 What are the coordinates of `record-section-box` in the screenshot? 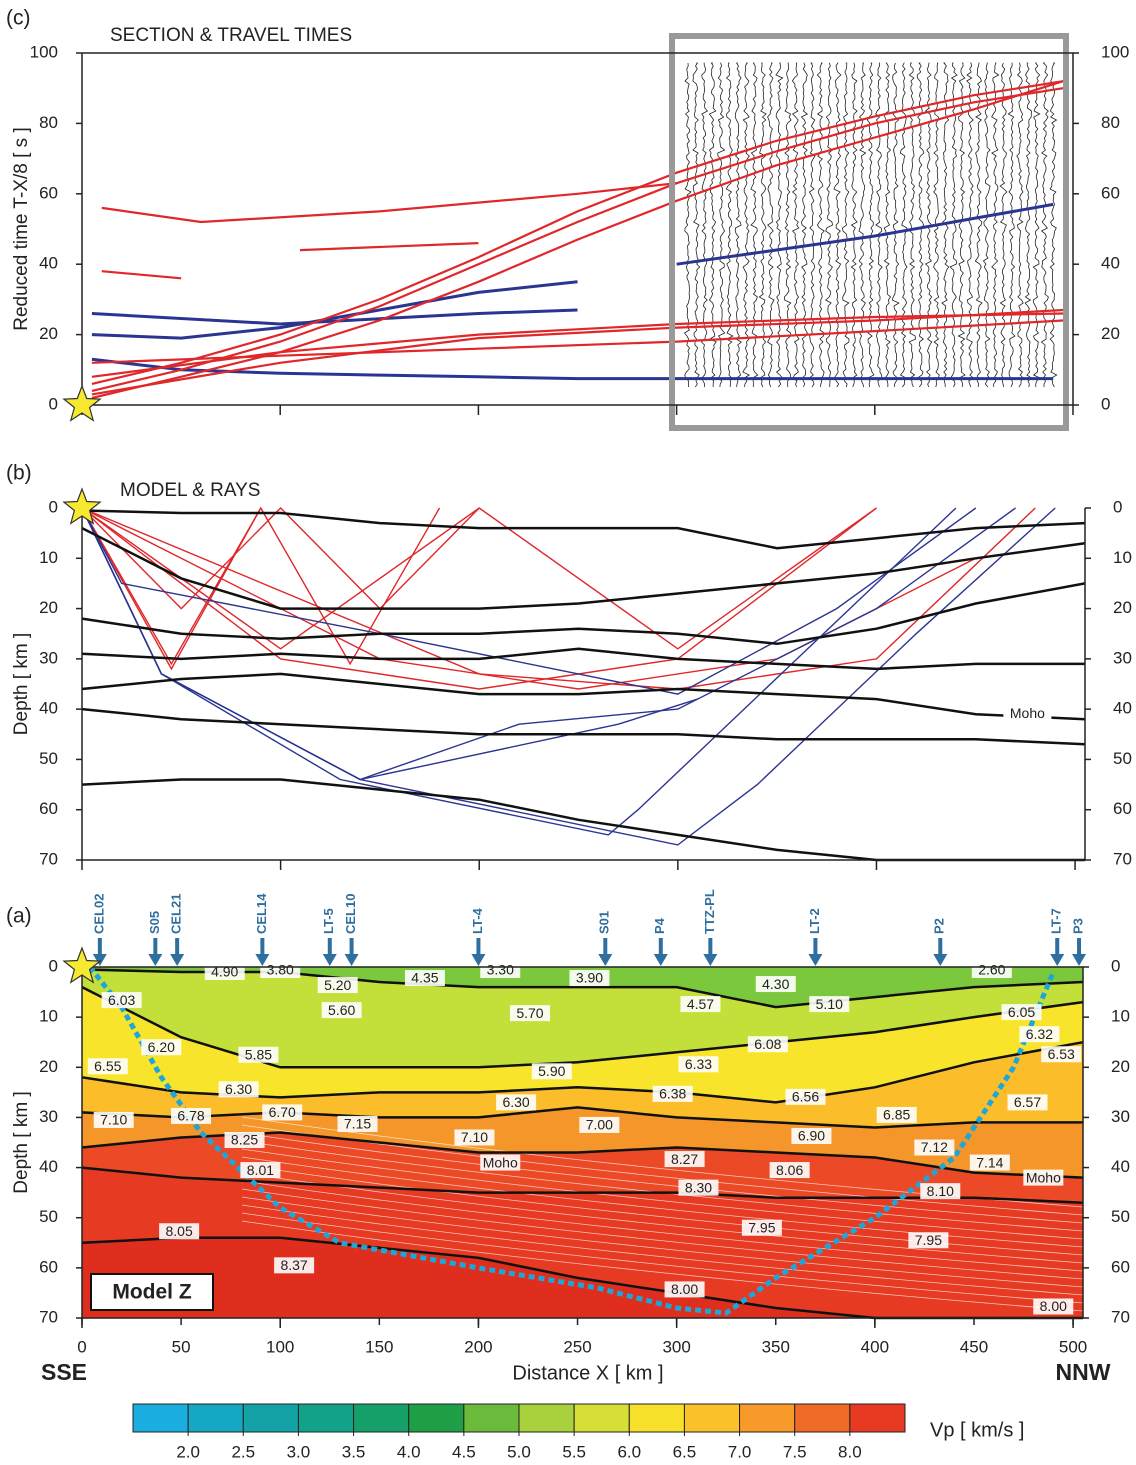 It's located at (869, 232).